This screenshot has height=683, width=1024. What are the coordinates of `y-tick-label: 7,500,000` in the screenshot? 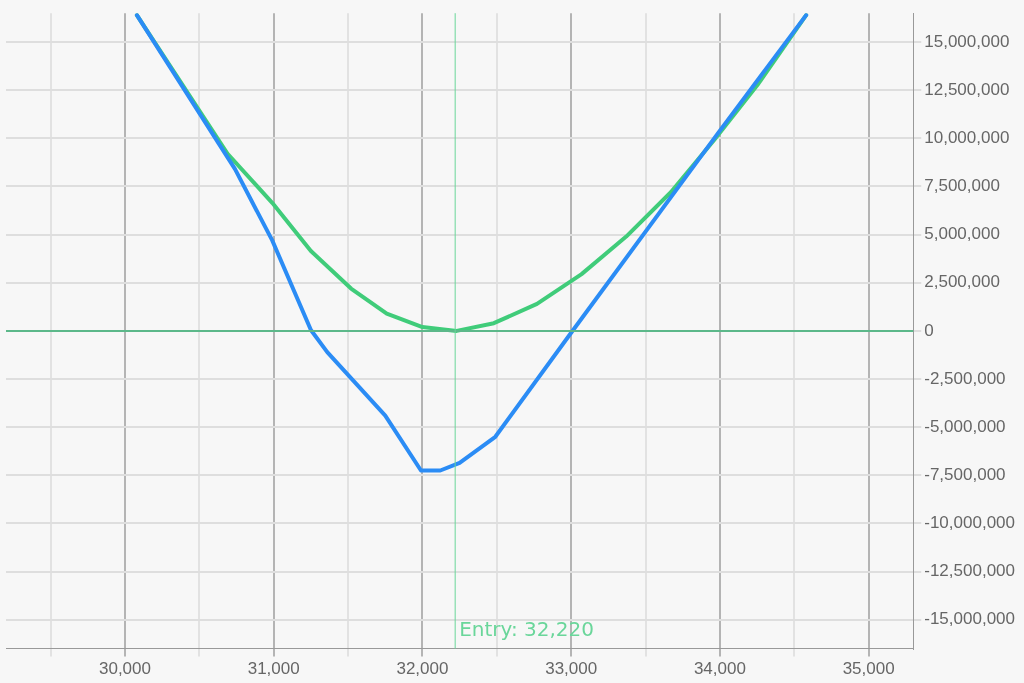 It's located at (962, 186).